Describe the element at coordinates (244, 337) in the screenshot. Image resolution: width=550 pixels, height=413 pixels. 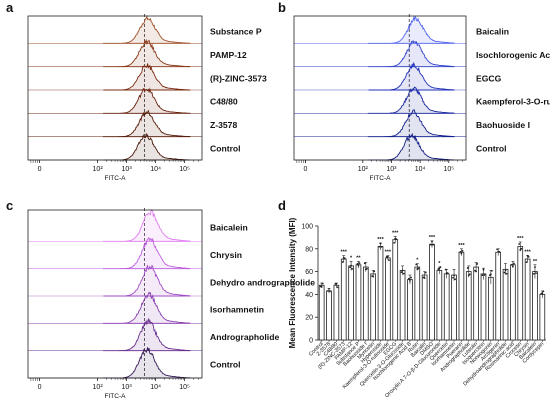
I see `series-label: Andrographolide` at that location.